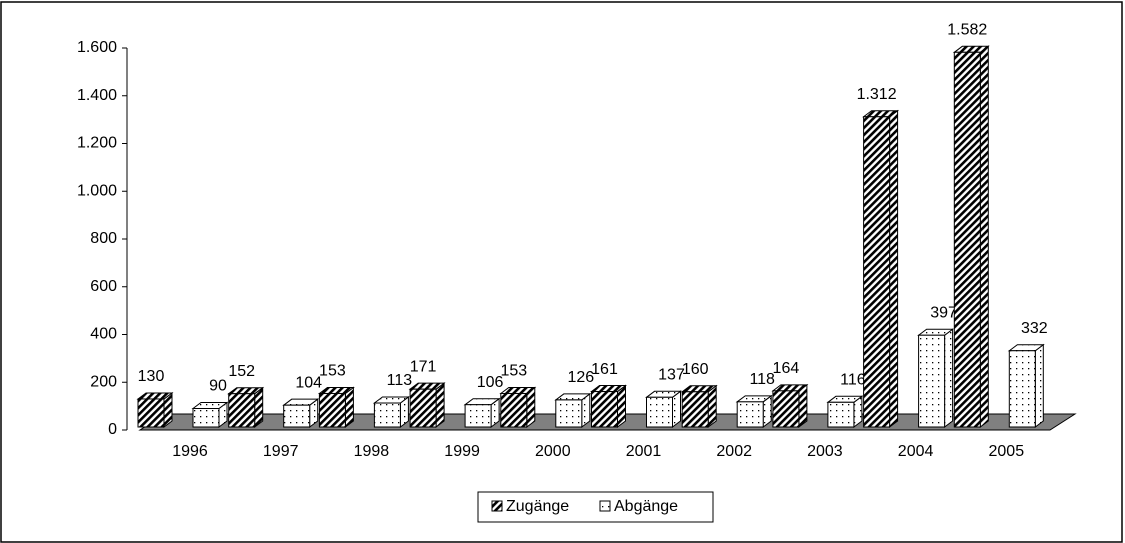 The width and height of the screenshot is (1125, 543). What do you see at coordinates (490, 382) in the screenshot?
I see `value-label: 106` at bounding box center [490, 382].